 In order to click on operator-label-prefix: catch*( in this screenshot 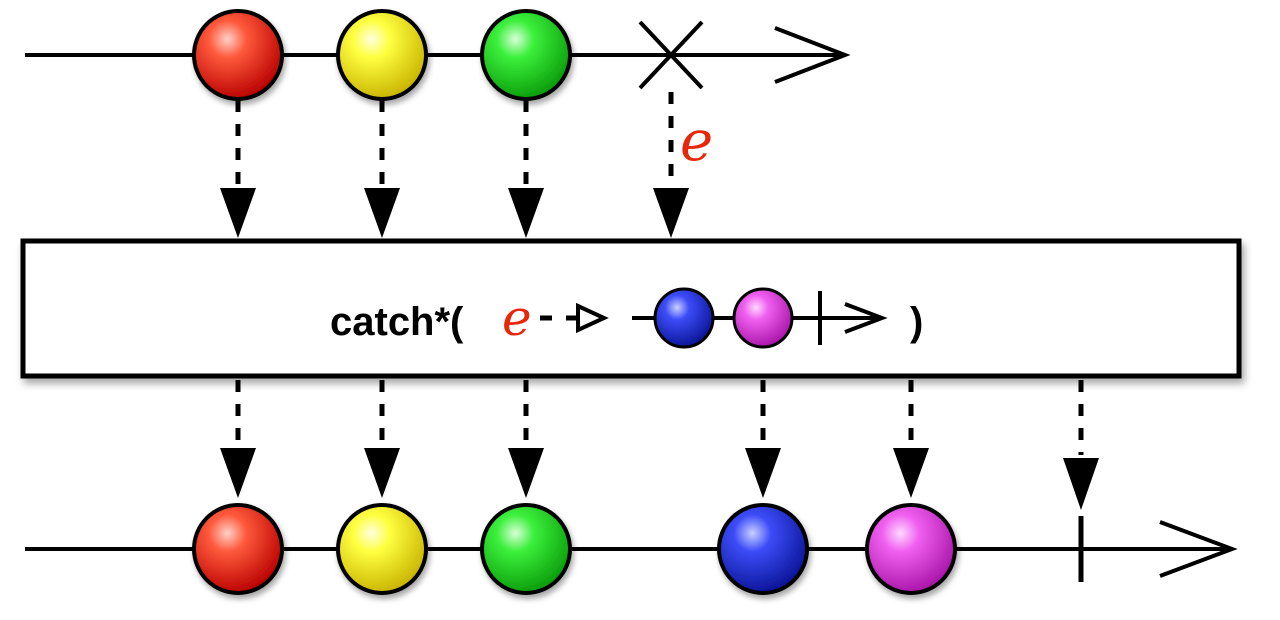, I will do `click(397, 322)`.